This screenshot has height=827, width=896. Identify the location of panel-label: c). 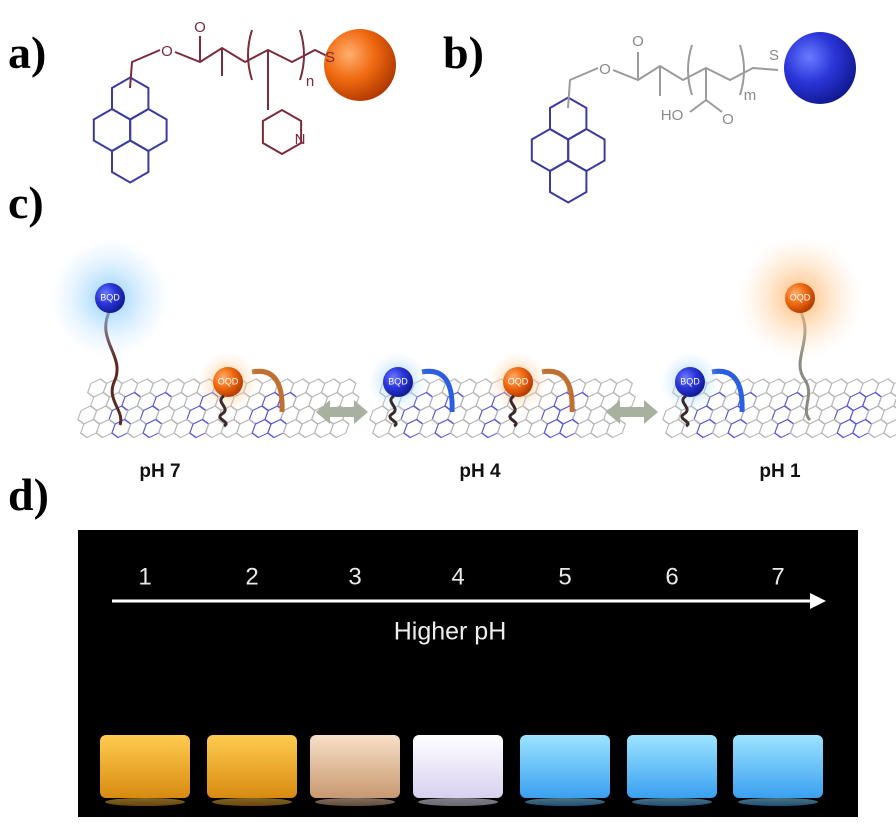
(26, 202).